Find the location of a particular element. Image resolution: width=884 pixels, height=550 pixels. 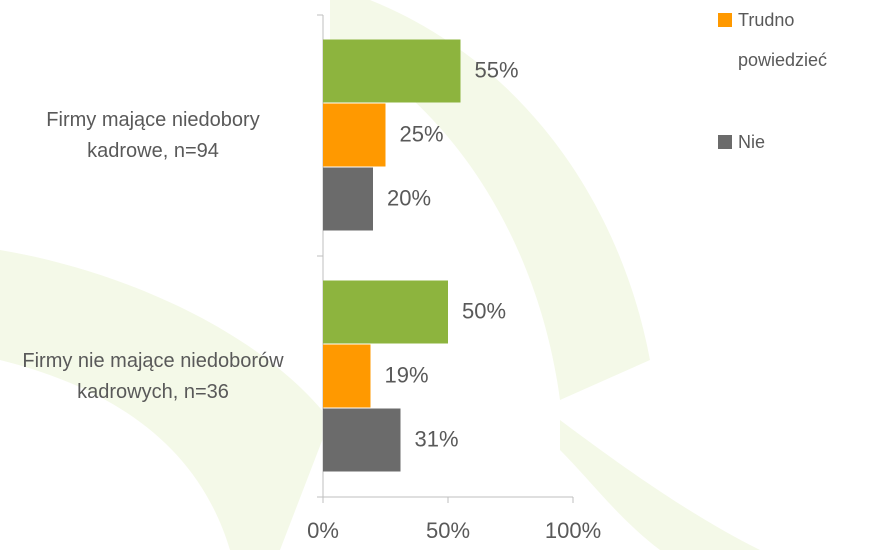

x-tick-label: 0% is located at coordinates (323, 530).